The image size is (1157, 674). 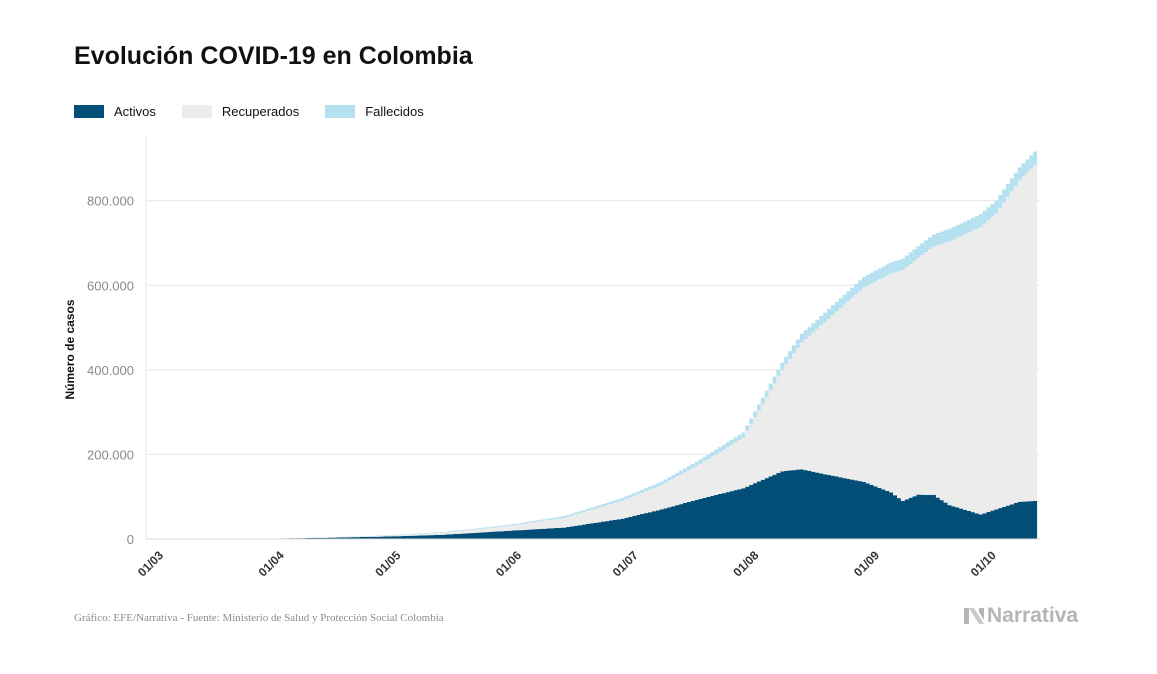 I want to click on legend-label-fallecidos: Fallecidos, so click(x=394, y=111).